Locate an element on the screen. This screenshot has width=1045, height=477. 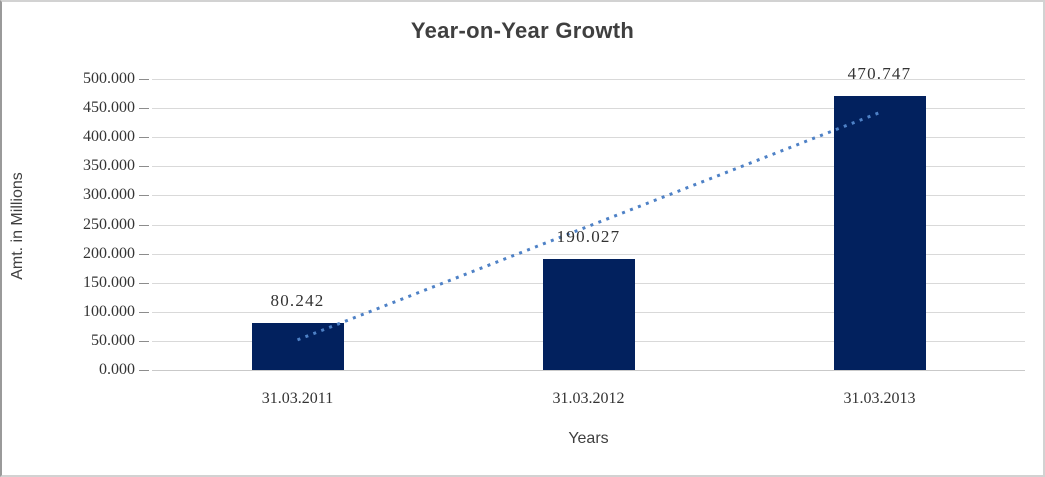
x-tick-label: 31.03.2012 is located at coordinates (588, 398).